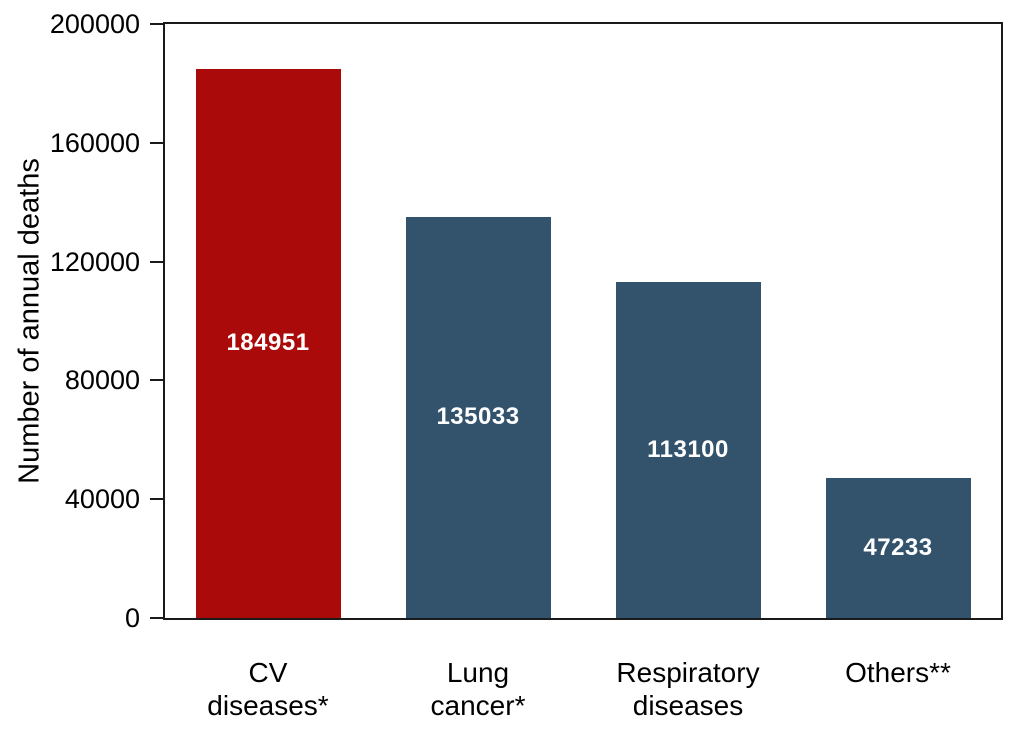 Image resolution: width=1024 pixels, height=746 pixels. What do you see at coordinates (102, 380) in the screenshot?
I see `y-tick-label: 80000` at bounding box center [102, 380].